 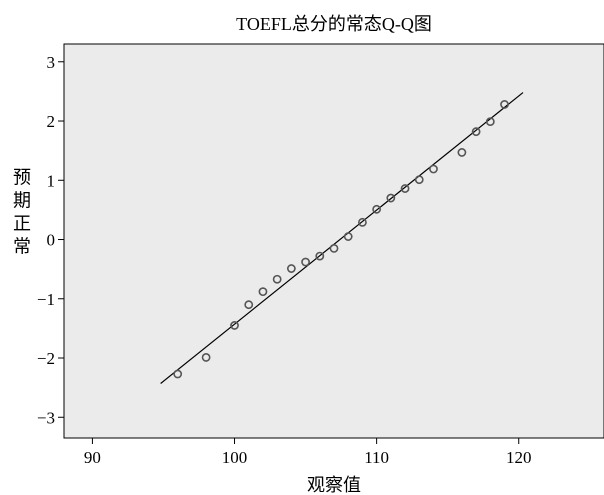 What do you see at coordinates (92, 457) in the screenshot?
I see `x-tick-label: 90` at bounding box center [92, 457].